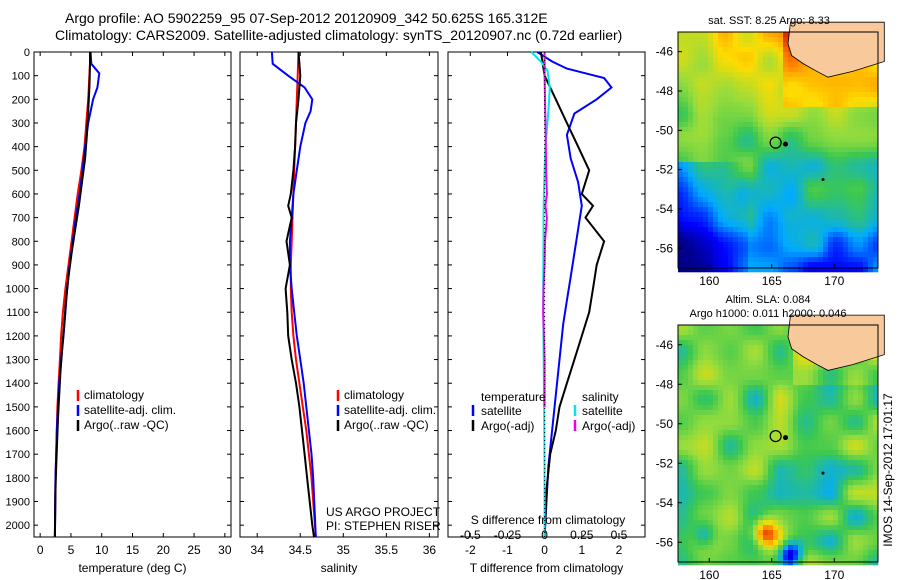  What do you see at coordinates (665, 463) in the screenshot?
I see `y-tick-label: -52` at bounding box center [665, 463].